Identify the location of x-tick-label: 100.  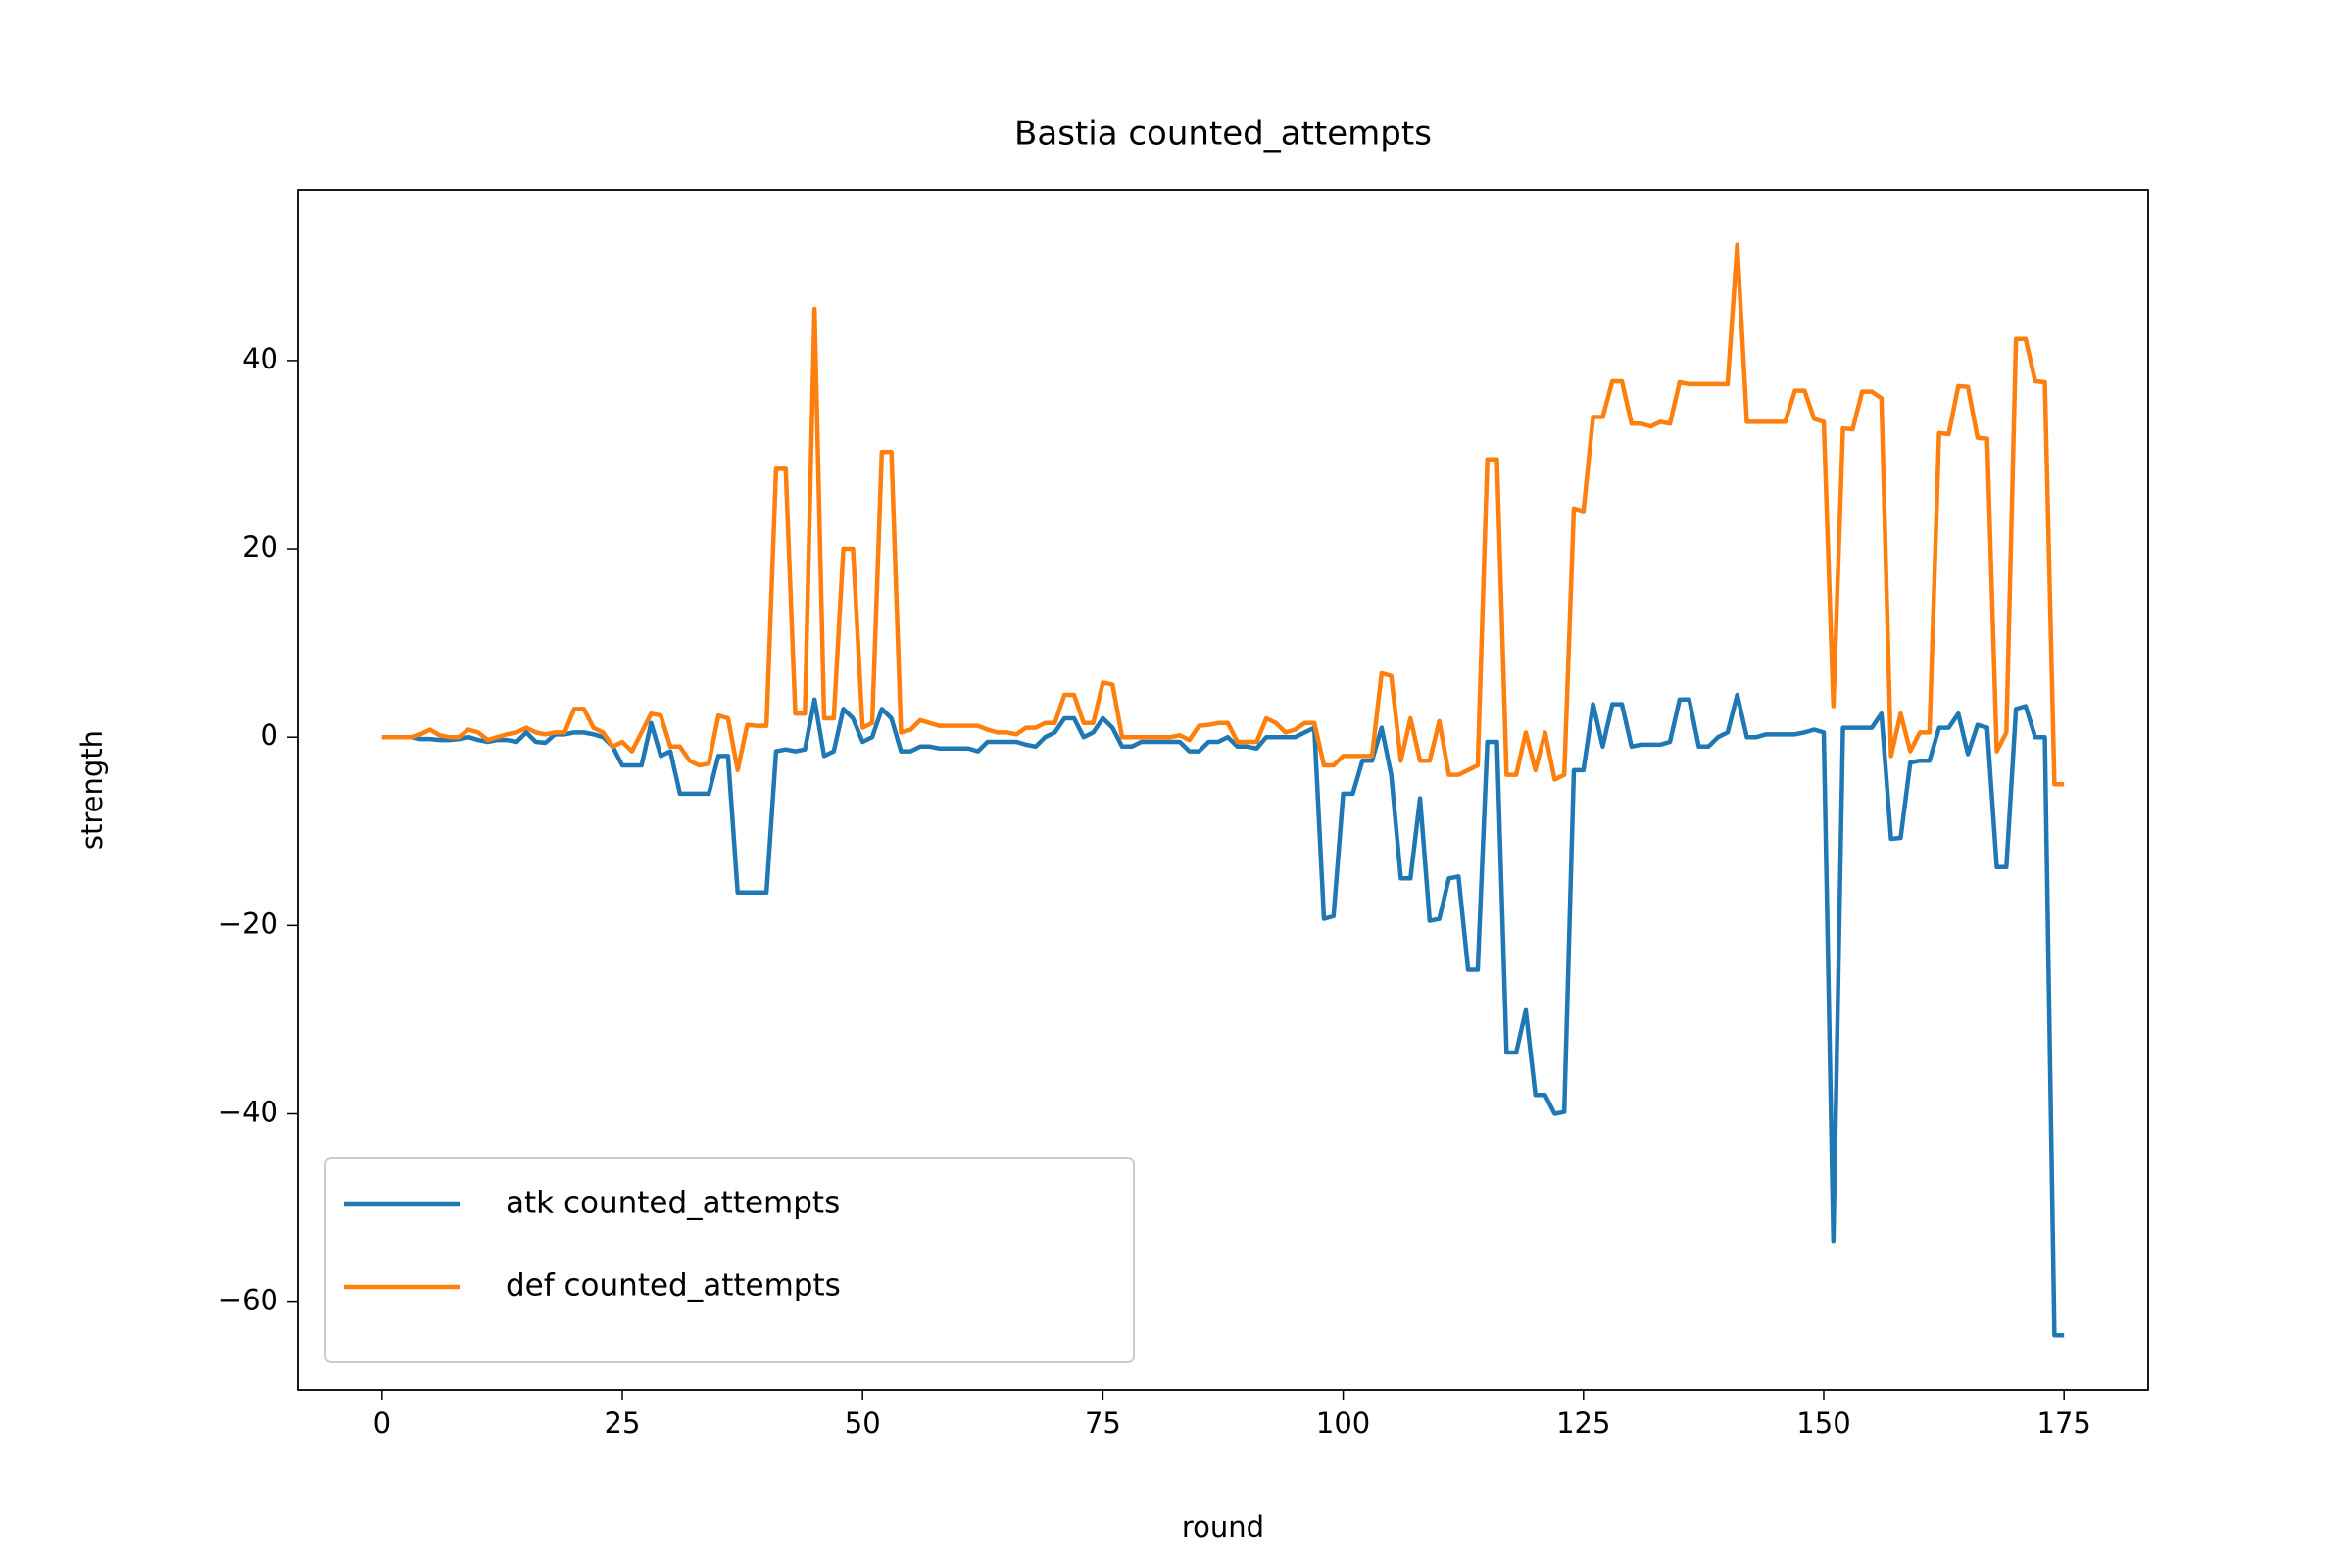
(1343, 1423).